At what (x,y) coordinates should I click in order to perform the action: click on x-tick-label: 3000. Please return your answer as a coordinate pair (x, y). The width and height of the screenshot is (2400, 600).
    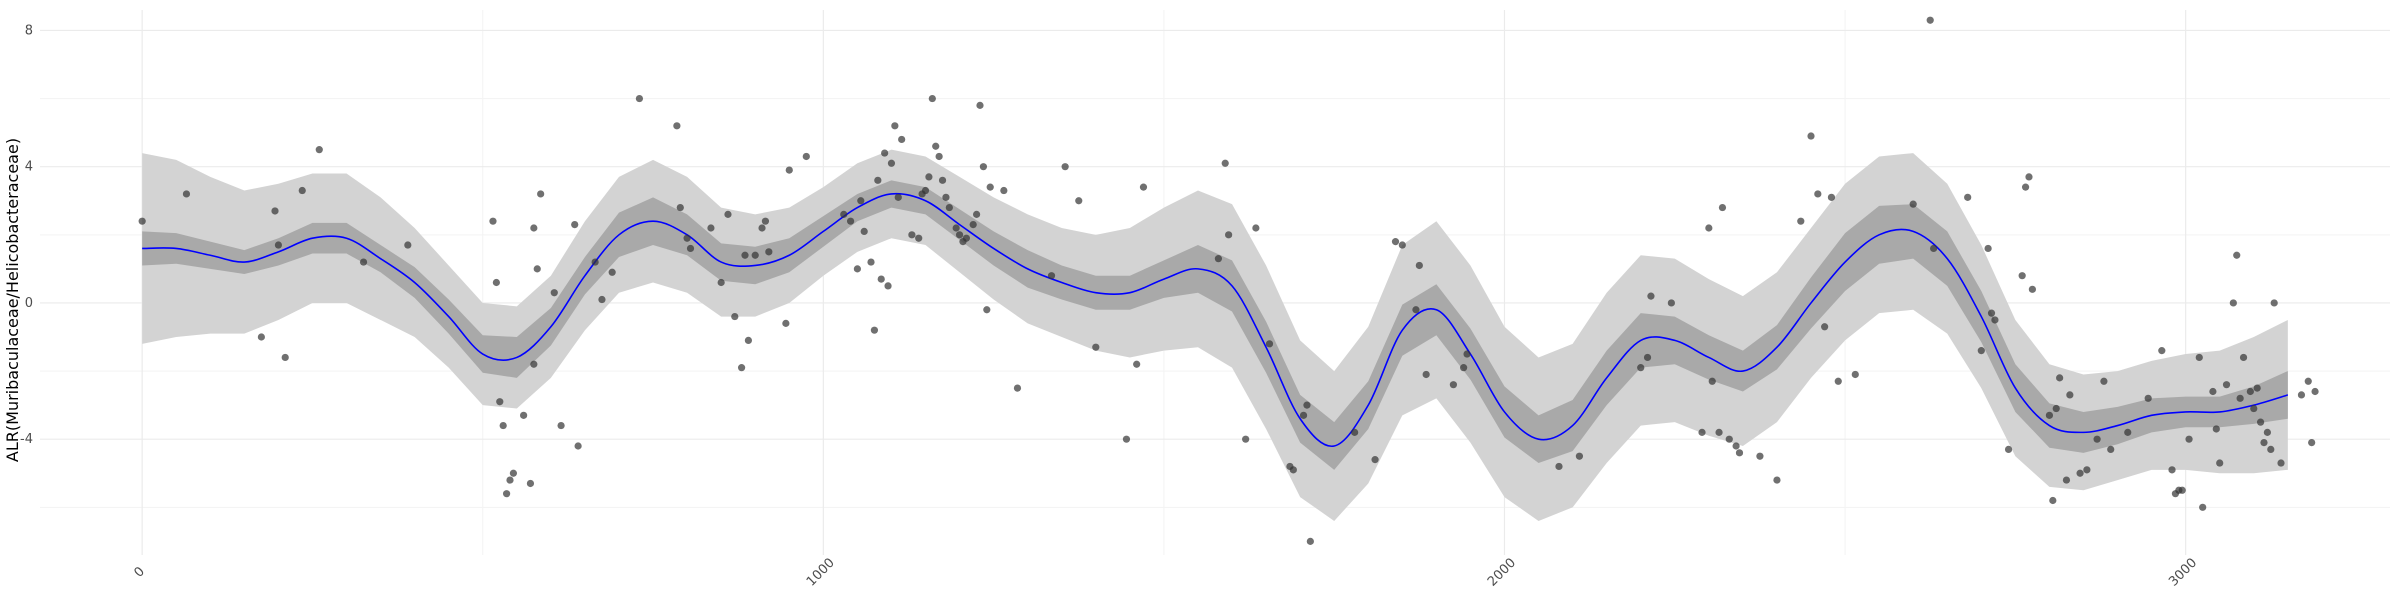
    Looking at the image, I should click on (2183, 573).